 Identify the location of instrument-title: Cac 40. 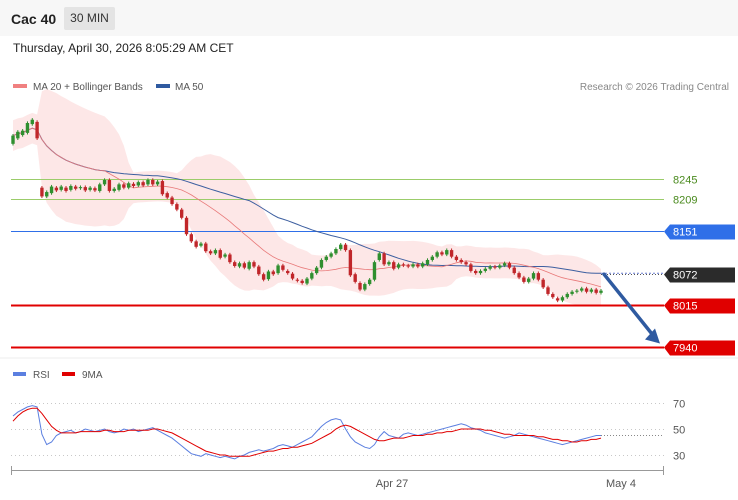
(34, 19).